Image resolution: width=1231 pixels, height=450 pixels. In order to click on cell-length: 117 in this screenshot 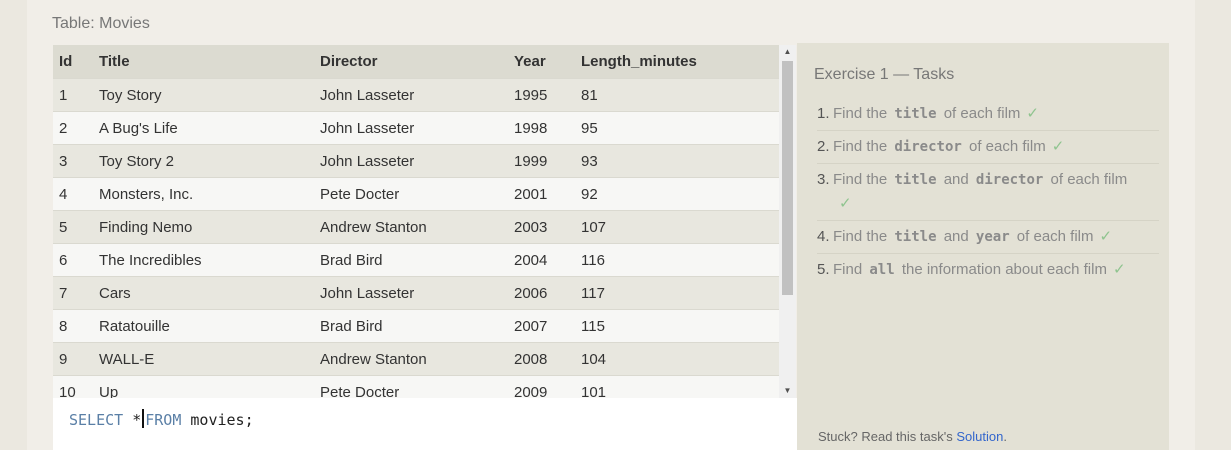, I will do `click(593, 293)`.